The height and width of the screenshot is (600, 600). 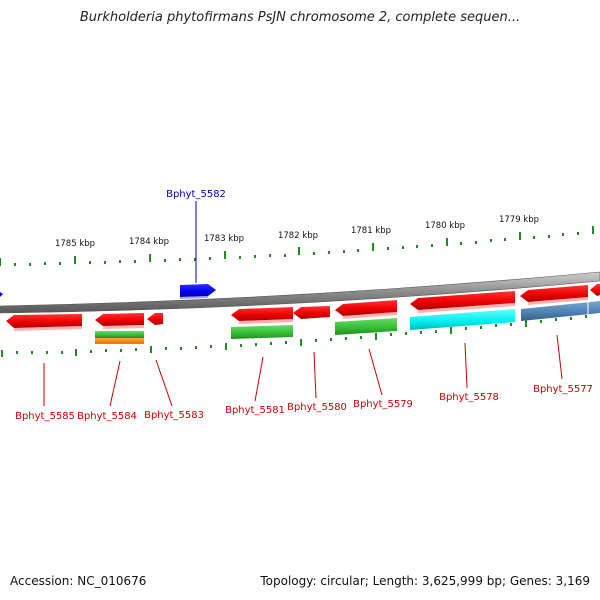 I want to click on accession-text: Accession: NC_010676, so click(x=78, y=581).